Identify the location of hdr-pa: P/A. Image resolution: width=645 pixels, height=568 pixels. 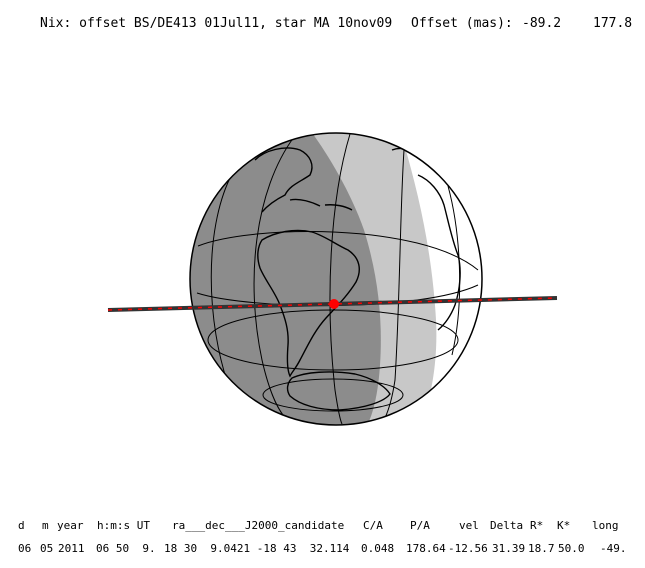
(420, 525).